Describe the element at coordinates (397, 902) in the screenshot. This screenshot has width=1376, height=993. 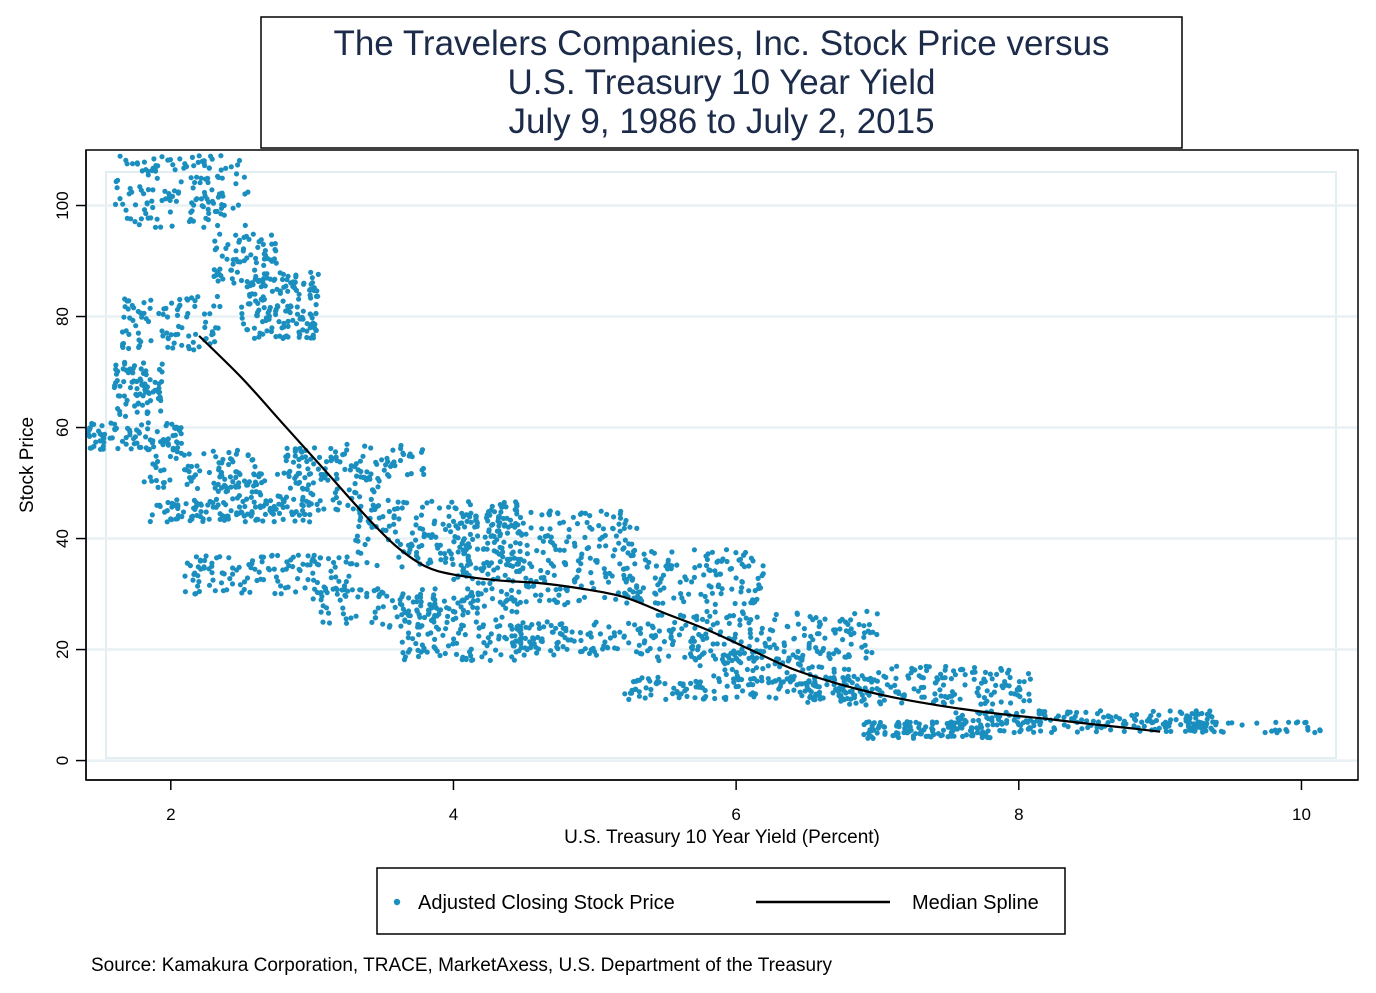
I see `legend-point-marker` at that location.